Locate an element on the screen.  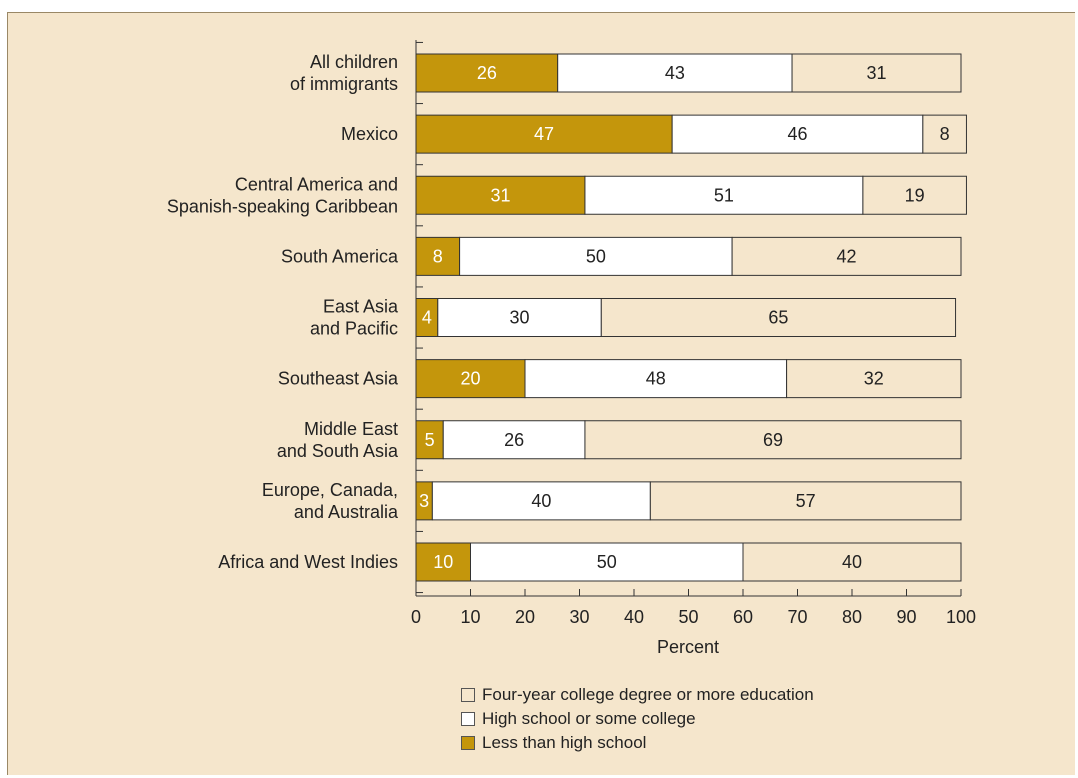
x-tick-label: 100 is located at coordinates (961, 617).